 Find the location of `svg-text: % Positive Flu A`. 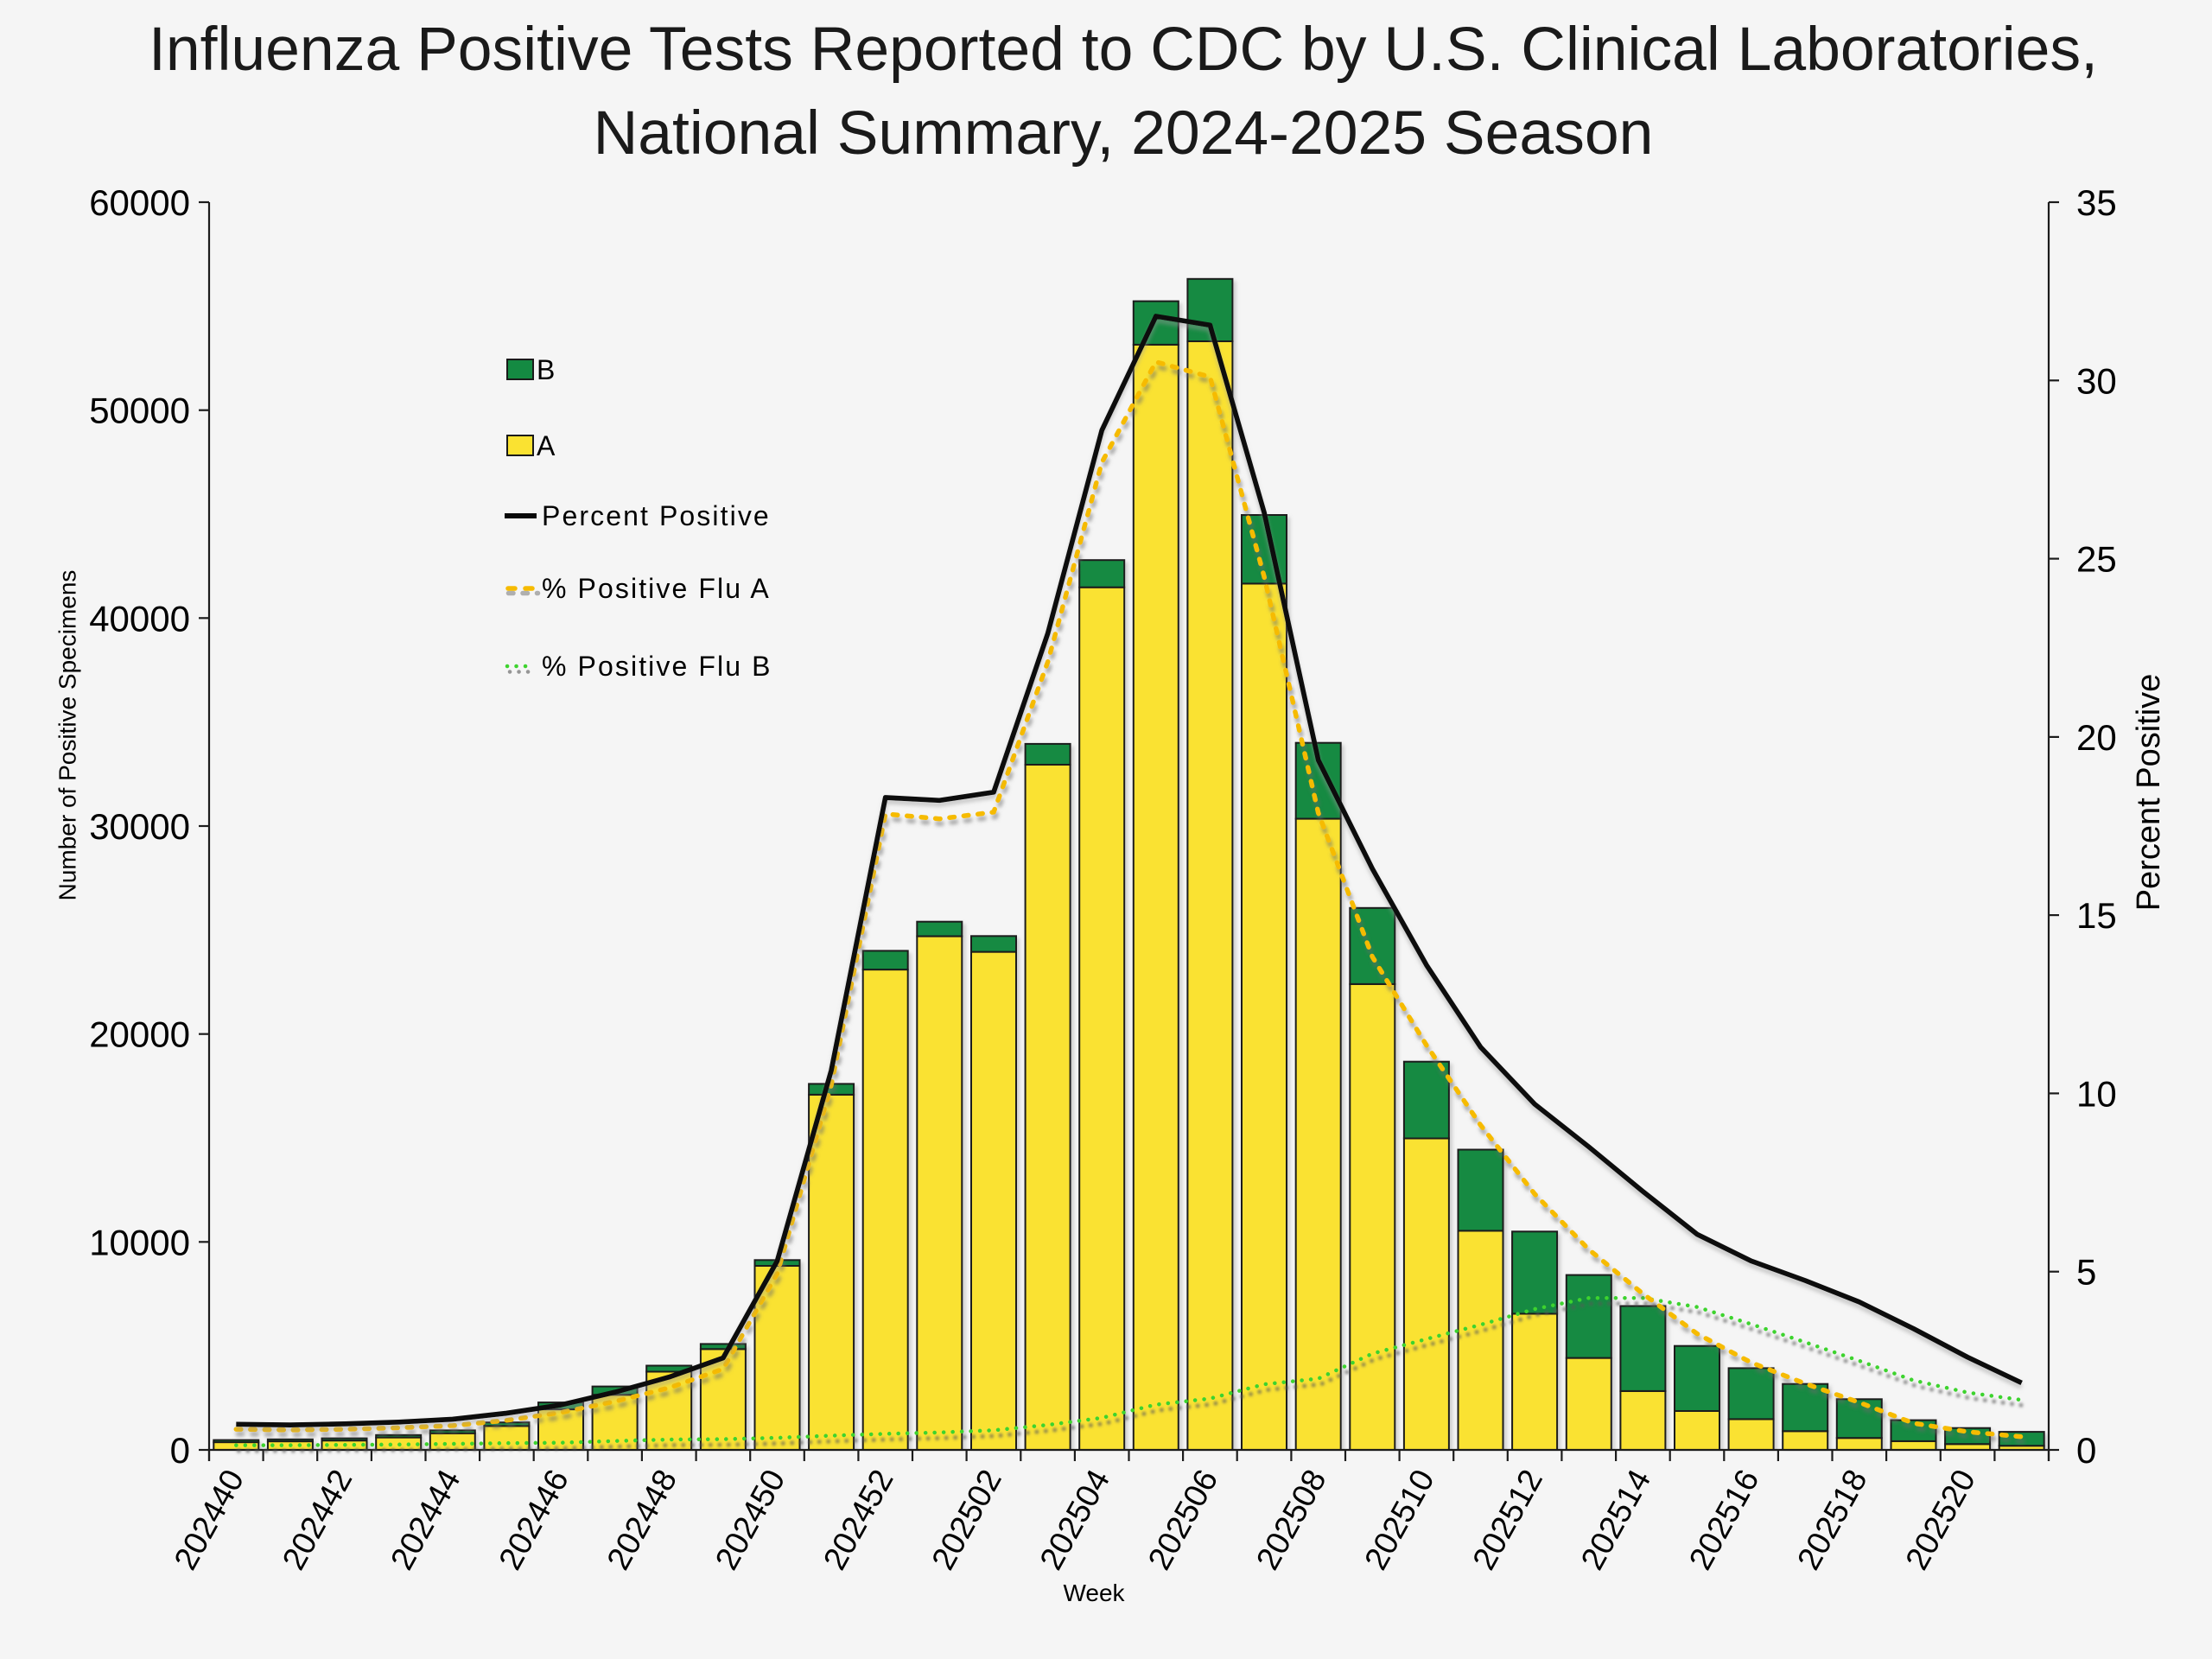

svg-text: % Positive Flu A is located at coordinates (656, 588).